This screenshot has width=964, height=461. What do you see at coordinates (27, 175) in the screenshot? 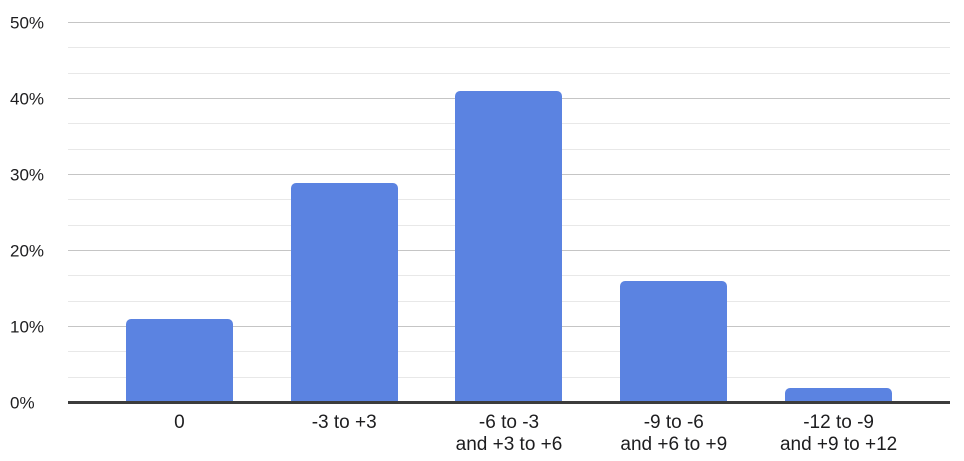
I see `y-tick-label: 30%` at bounding box center [27, 175].